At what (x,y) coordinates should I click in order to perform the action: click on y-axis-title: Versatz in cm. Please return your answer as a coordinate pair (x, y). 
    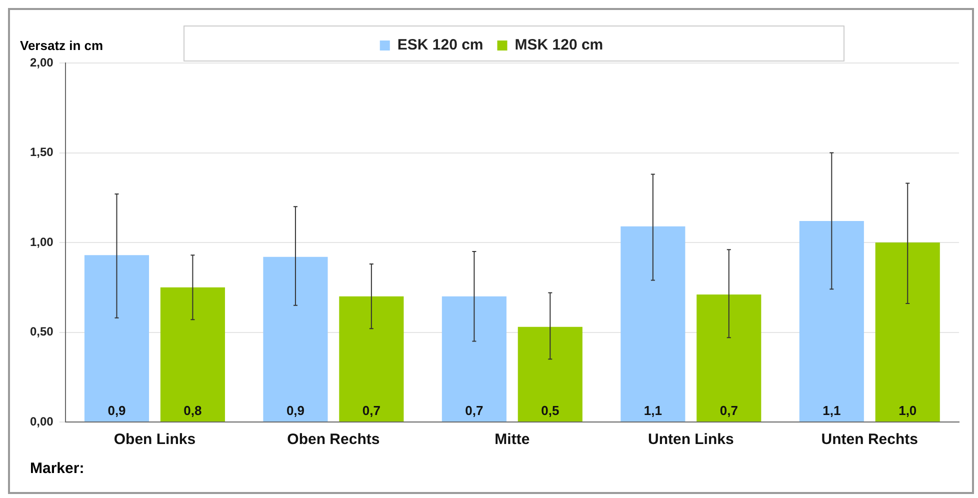
    Looking at the image, I should click on (62, 45).